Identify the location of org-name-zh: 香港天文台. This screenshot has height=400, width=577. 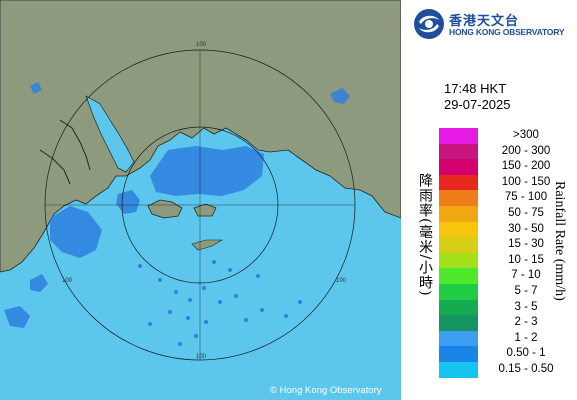
(484, 21).